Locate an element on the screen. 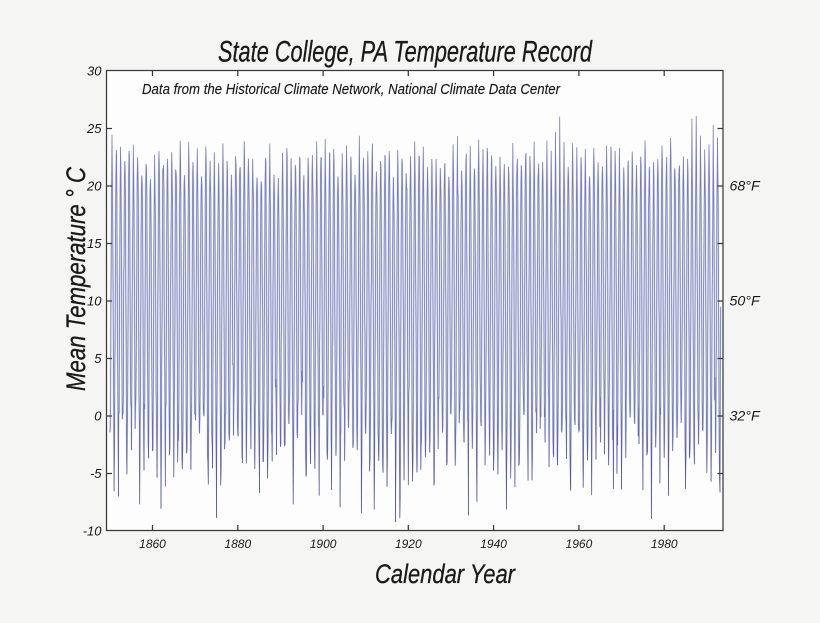 The height and width of the screenshot is (623, 820). svg-text: 0 is located at coordinates (98, 416).